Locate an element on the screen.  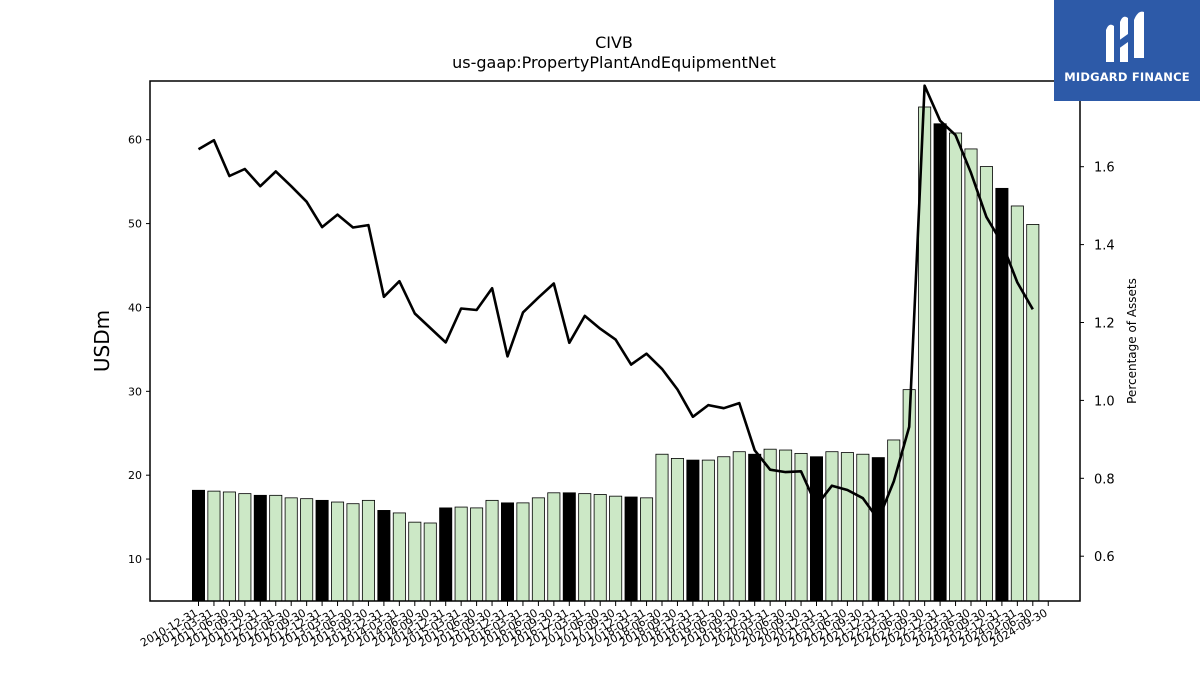
y-axis-label: USDm is located at coordinates (102, 341).